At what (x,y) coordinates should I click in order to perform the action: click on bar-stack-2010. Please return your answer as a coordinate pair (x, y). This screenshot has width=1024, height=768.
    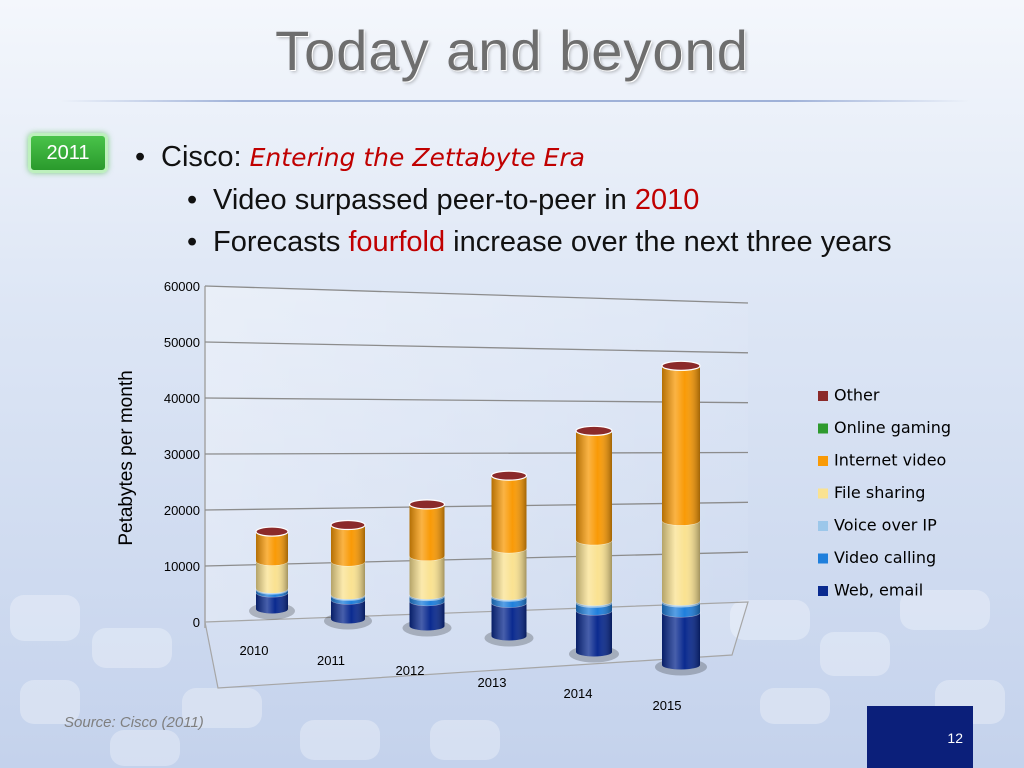
    Looking at the image, I should click on (272, 573).